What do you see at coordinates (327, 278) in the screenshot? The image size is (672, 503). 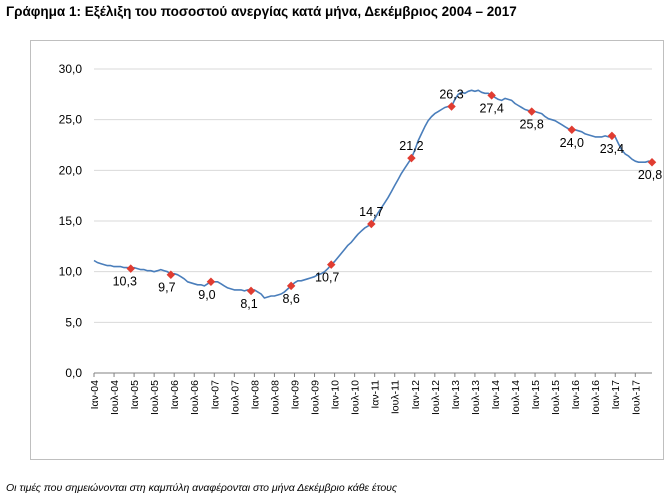 I see `data-label: 10,7` at bounding box center [327, 278].